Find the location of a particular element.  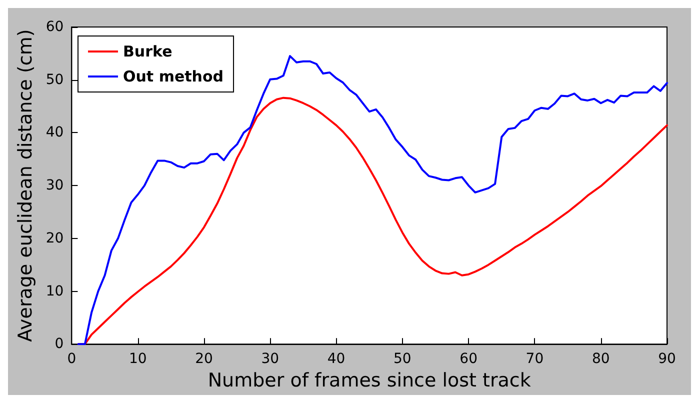

x-tick-label: 70 is located at coordinates (535, 359).